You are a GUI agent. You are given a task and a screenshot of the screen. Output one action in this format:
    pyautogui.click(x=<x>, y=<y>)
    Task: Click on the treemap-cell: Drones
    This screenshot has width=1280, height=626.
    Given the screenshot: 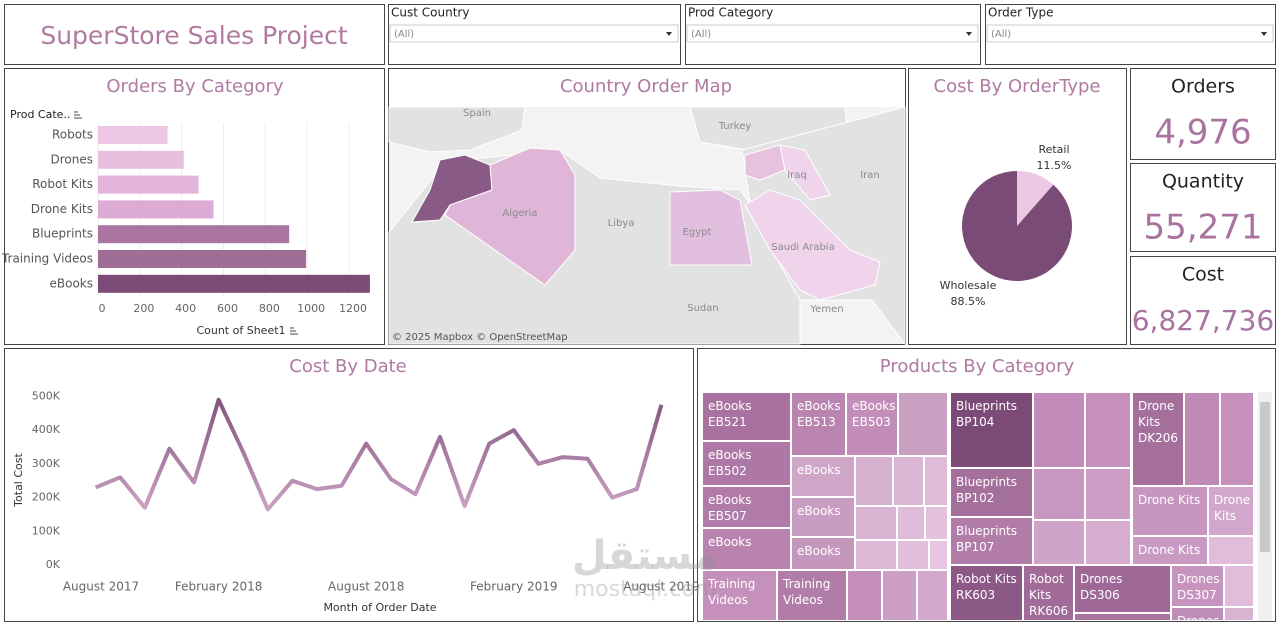 What is the action you would take?
    pyautogui.click(x=1197, y=614)
    